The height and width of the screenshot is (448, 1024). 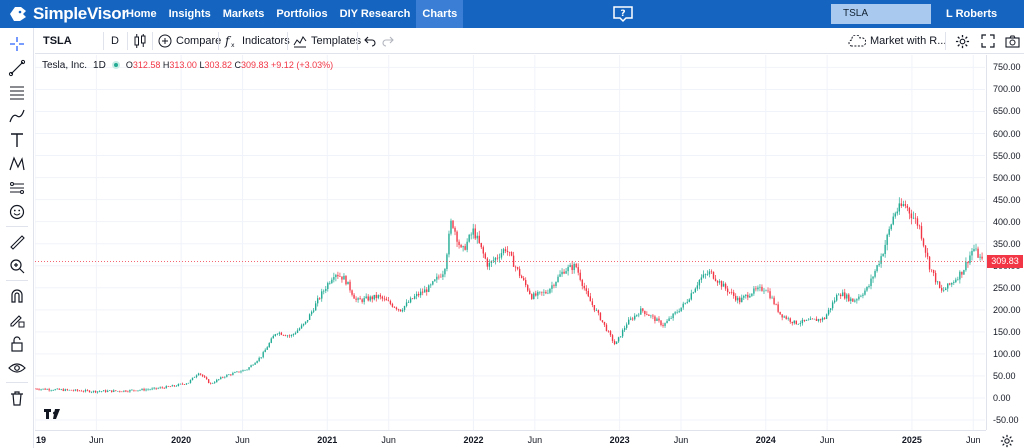 I want to click on nav-diy-research: DIY Research, so click(x=375, y=14).